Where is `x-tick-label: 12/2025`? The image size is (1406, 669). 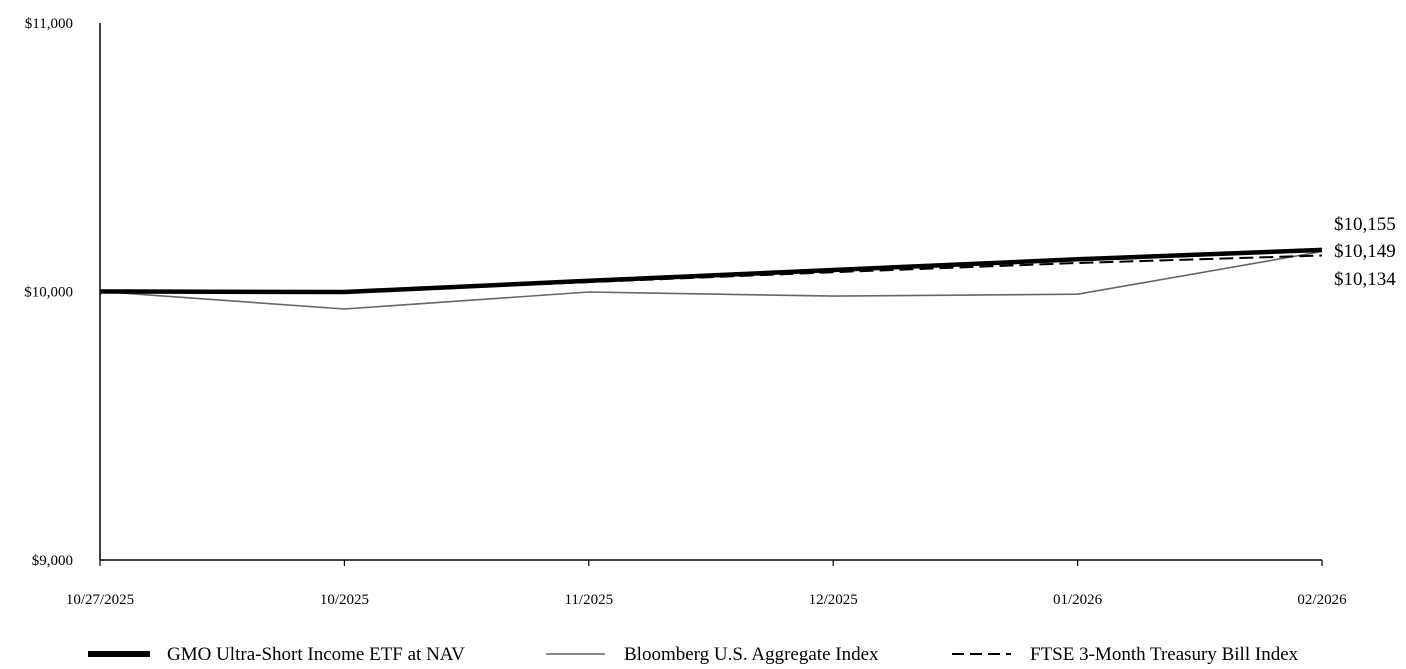
x-tick-label: 12/2025 is located at coordinates (833, 600).